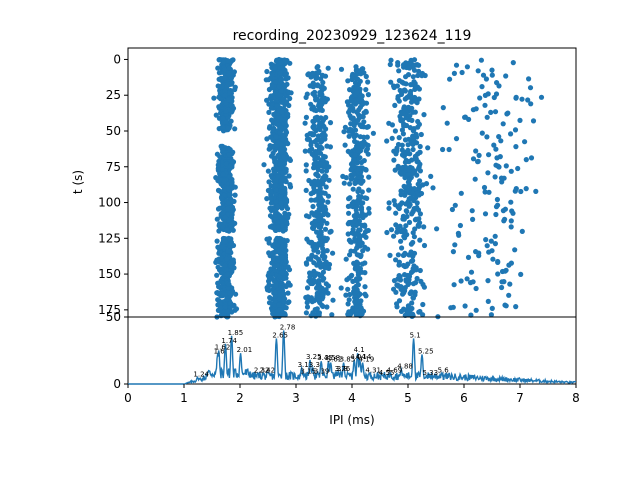 This screenshot has width=640, height=480. What do you see at coordinates (431, 373) in the screenshot?
I see `peak-label: 5.33` at bounding box center [431, 373].